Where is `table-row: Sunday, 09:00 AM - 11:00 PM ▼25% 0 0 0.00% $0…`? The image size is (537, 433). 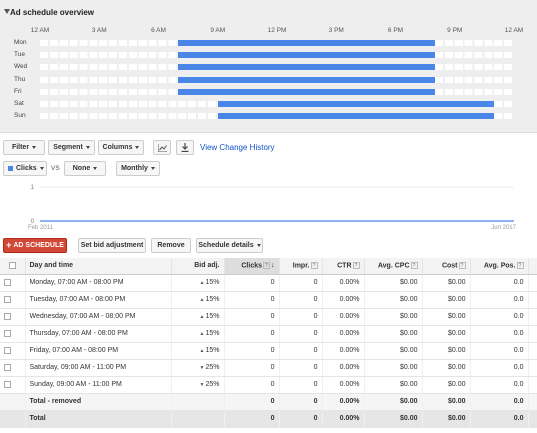 table-row: Sunday, 09:00 AM - 11:00 PM ▼25% 0 0 0.00% $0… is located at coordinates (268, 385).